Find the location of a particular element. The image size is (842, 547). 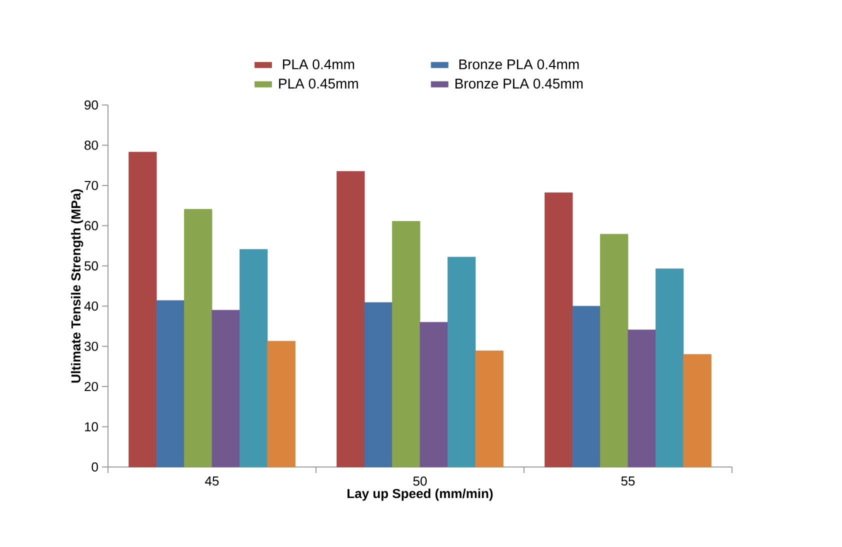

x-tick-label: 45 is located at coordinates (212, 481).